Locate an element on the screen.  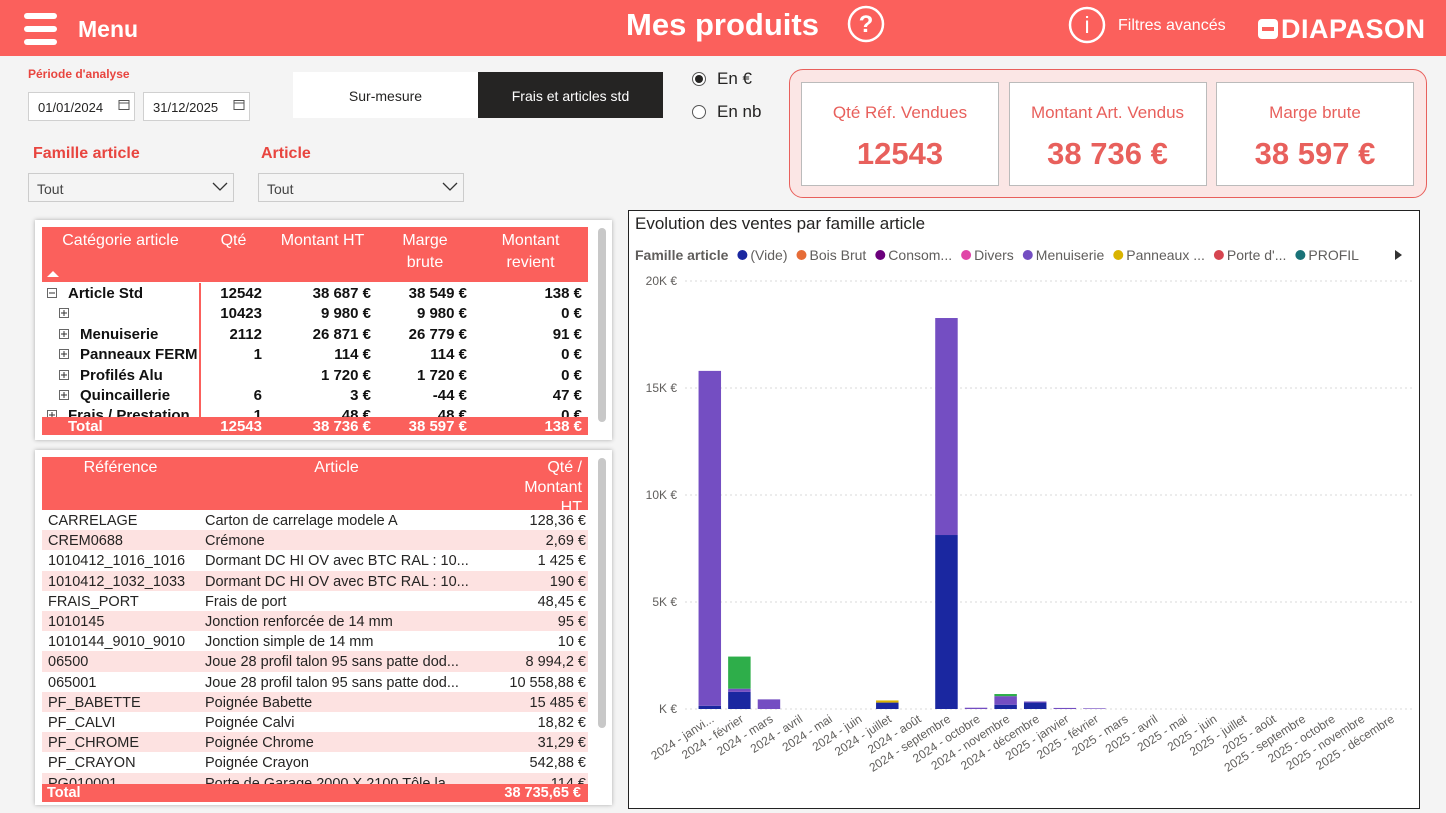
radio-label: En nb is located at coordinates (739, 111).